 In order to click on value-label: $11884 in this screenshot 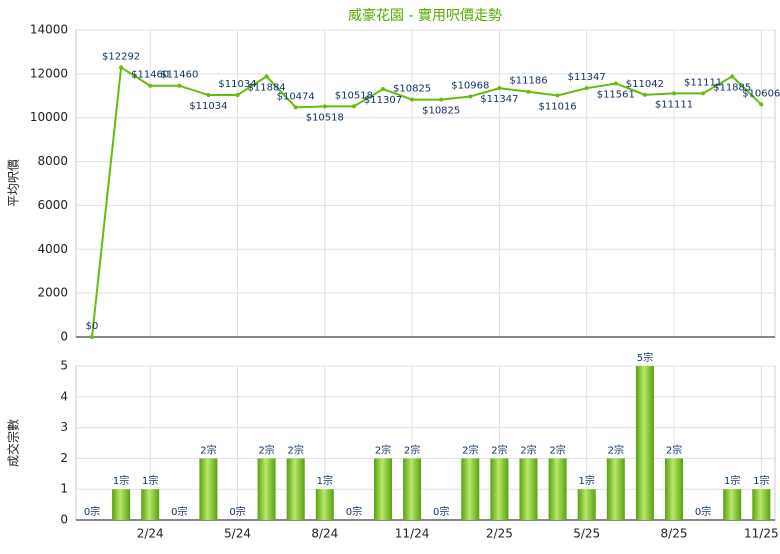, I will do `click(267, 87)`.